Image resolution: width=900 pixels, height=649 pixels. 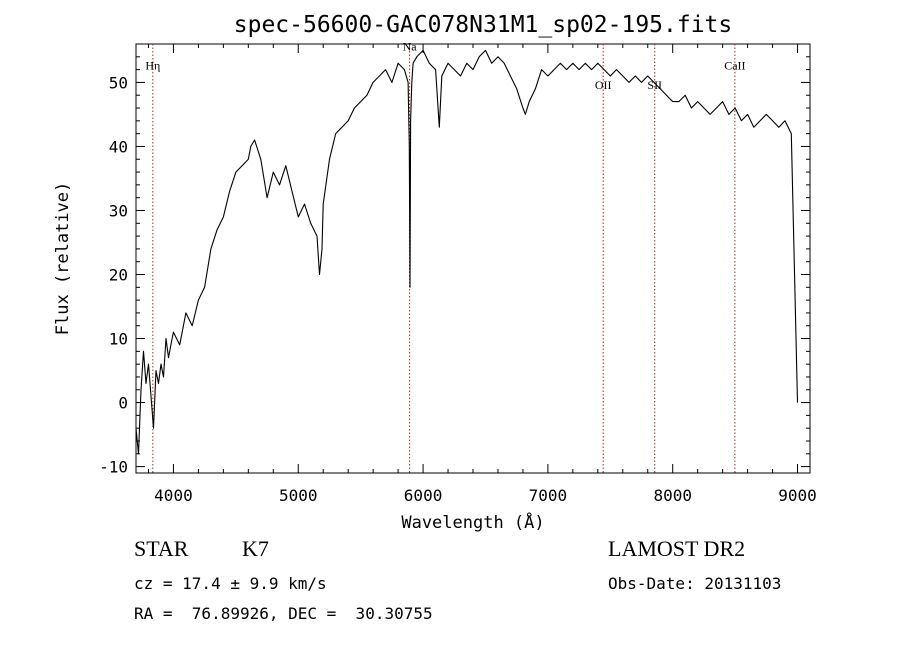 I want to click on y-tick-label: 20, so click(x=118, y=275).